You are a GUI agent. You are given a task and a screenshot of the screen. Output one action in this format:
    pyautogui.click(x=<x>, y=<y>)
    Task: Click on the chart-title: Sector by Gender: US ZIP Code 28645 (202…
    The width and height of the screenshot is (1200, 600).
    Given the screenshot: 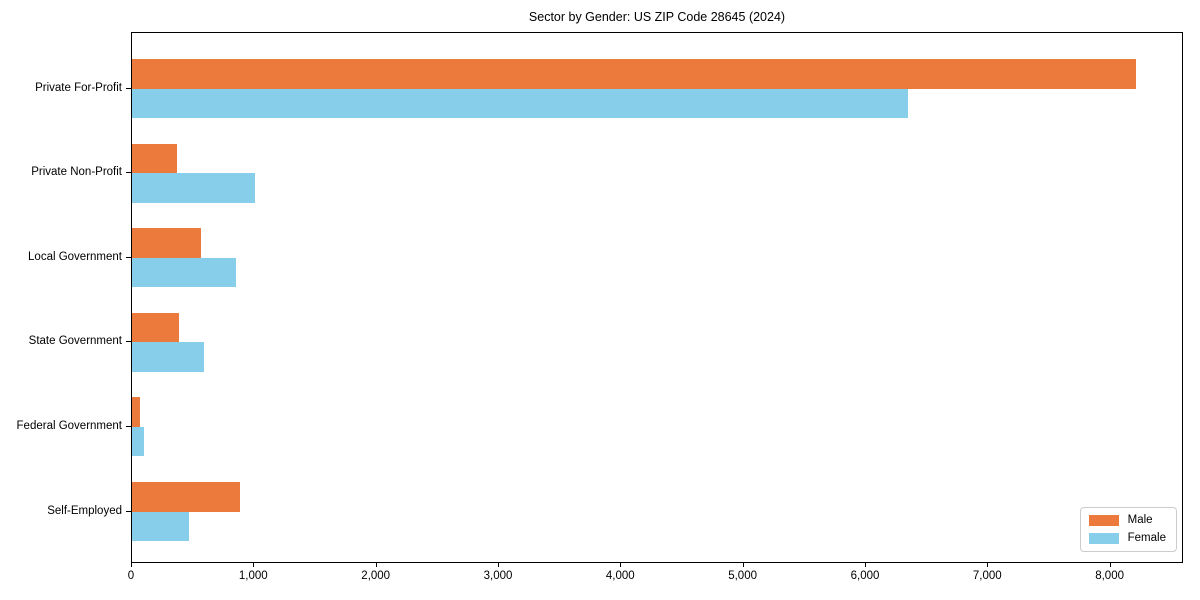 What is the action you would take?
    pyautogui.click(x=657, y=17)
    